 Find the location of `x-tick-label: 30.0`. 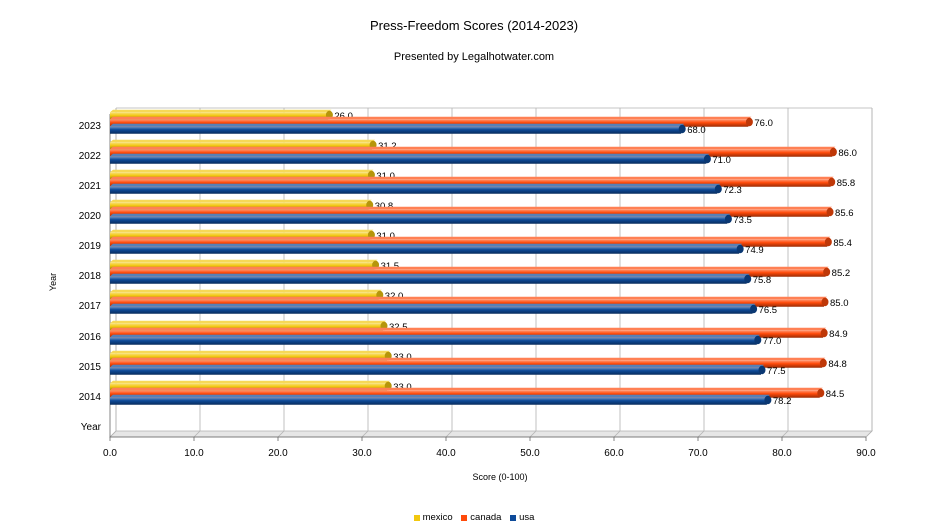

x-tick-label: 30.0 is located at coordinates (362, 453).